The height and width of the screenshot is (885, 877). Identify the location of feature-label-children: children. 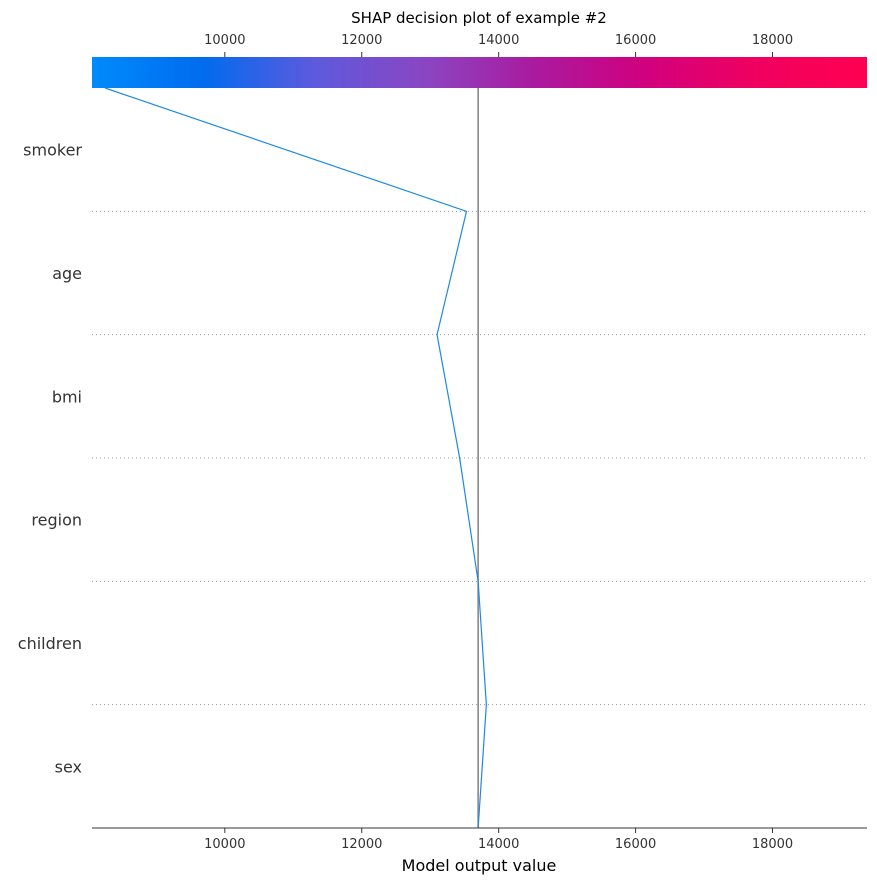
(50, 643).